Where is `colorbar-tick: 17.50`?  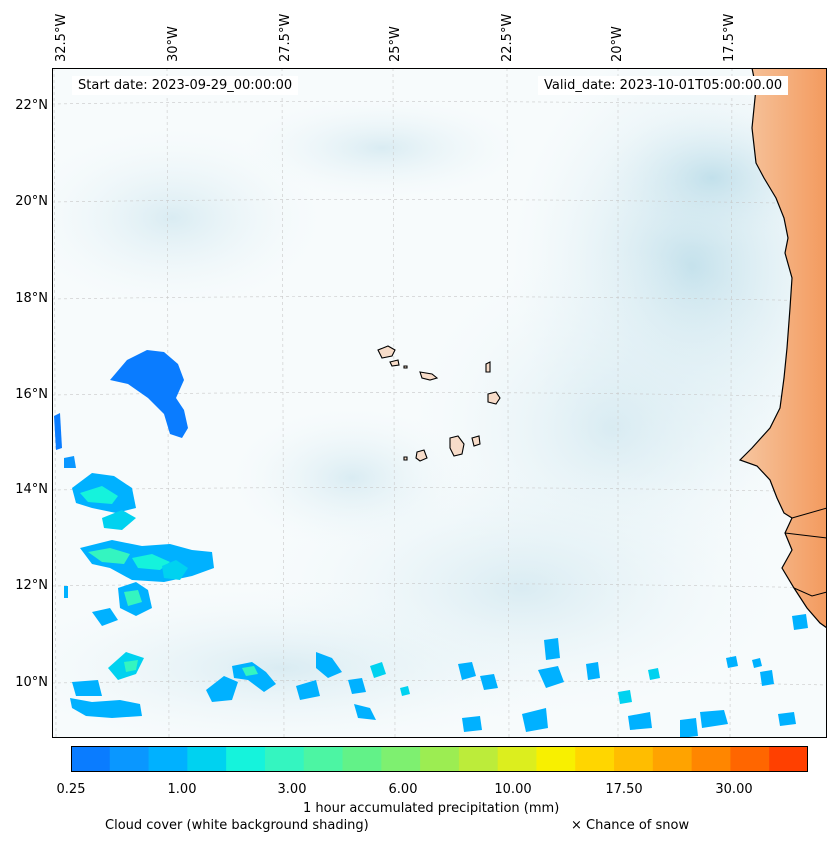 colorbar-tick: 17.50 is located at coordinates (624, 789).